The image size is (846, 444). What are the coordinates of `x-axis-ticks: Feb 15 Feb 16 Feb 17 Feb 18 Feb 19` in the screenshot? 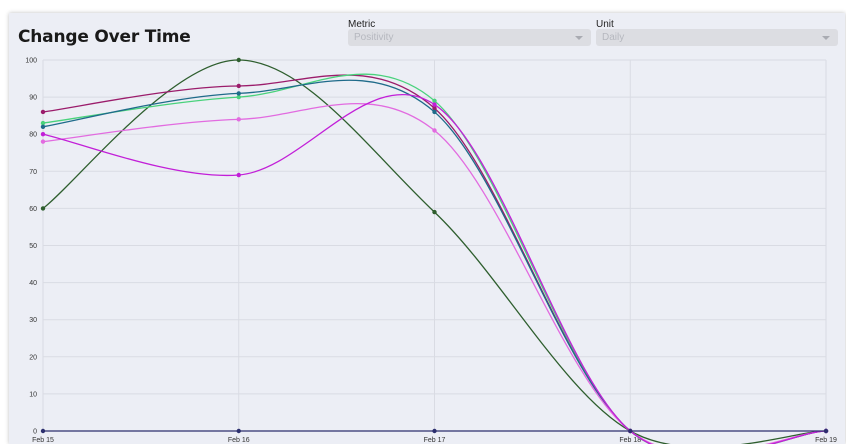 It's located at (434, 440).